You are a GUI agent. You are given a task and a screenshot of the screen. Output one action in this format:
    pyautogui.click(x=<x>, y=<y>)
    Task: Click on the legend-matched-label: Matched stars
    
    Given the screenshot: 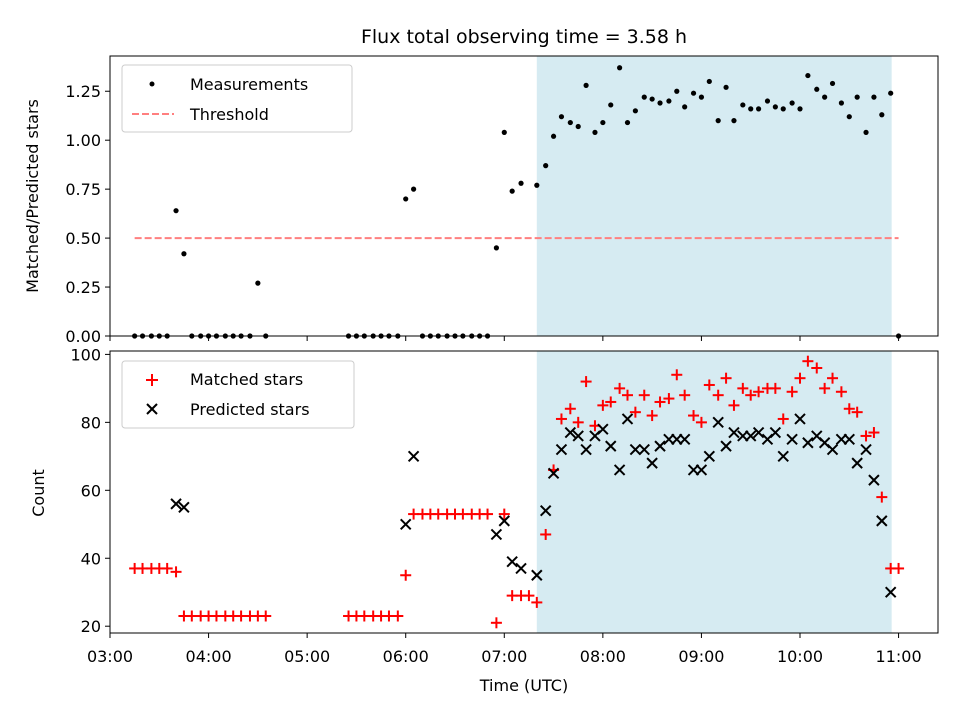 What is the action you would take?
    pyautogui.click(x=246, y=379)
    